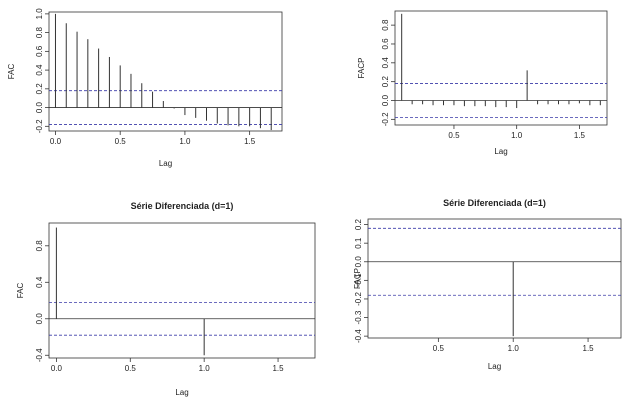 The image size is (631, 412). I want to click on y-tick-label: 1.0, so click(39, 14).